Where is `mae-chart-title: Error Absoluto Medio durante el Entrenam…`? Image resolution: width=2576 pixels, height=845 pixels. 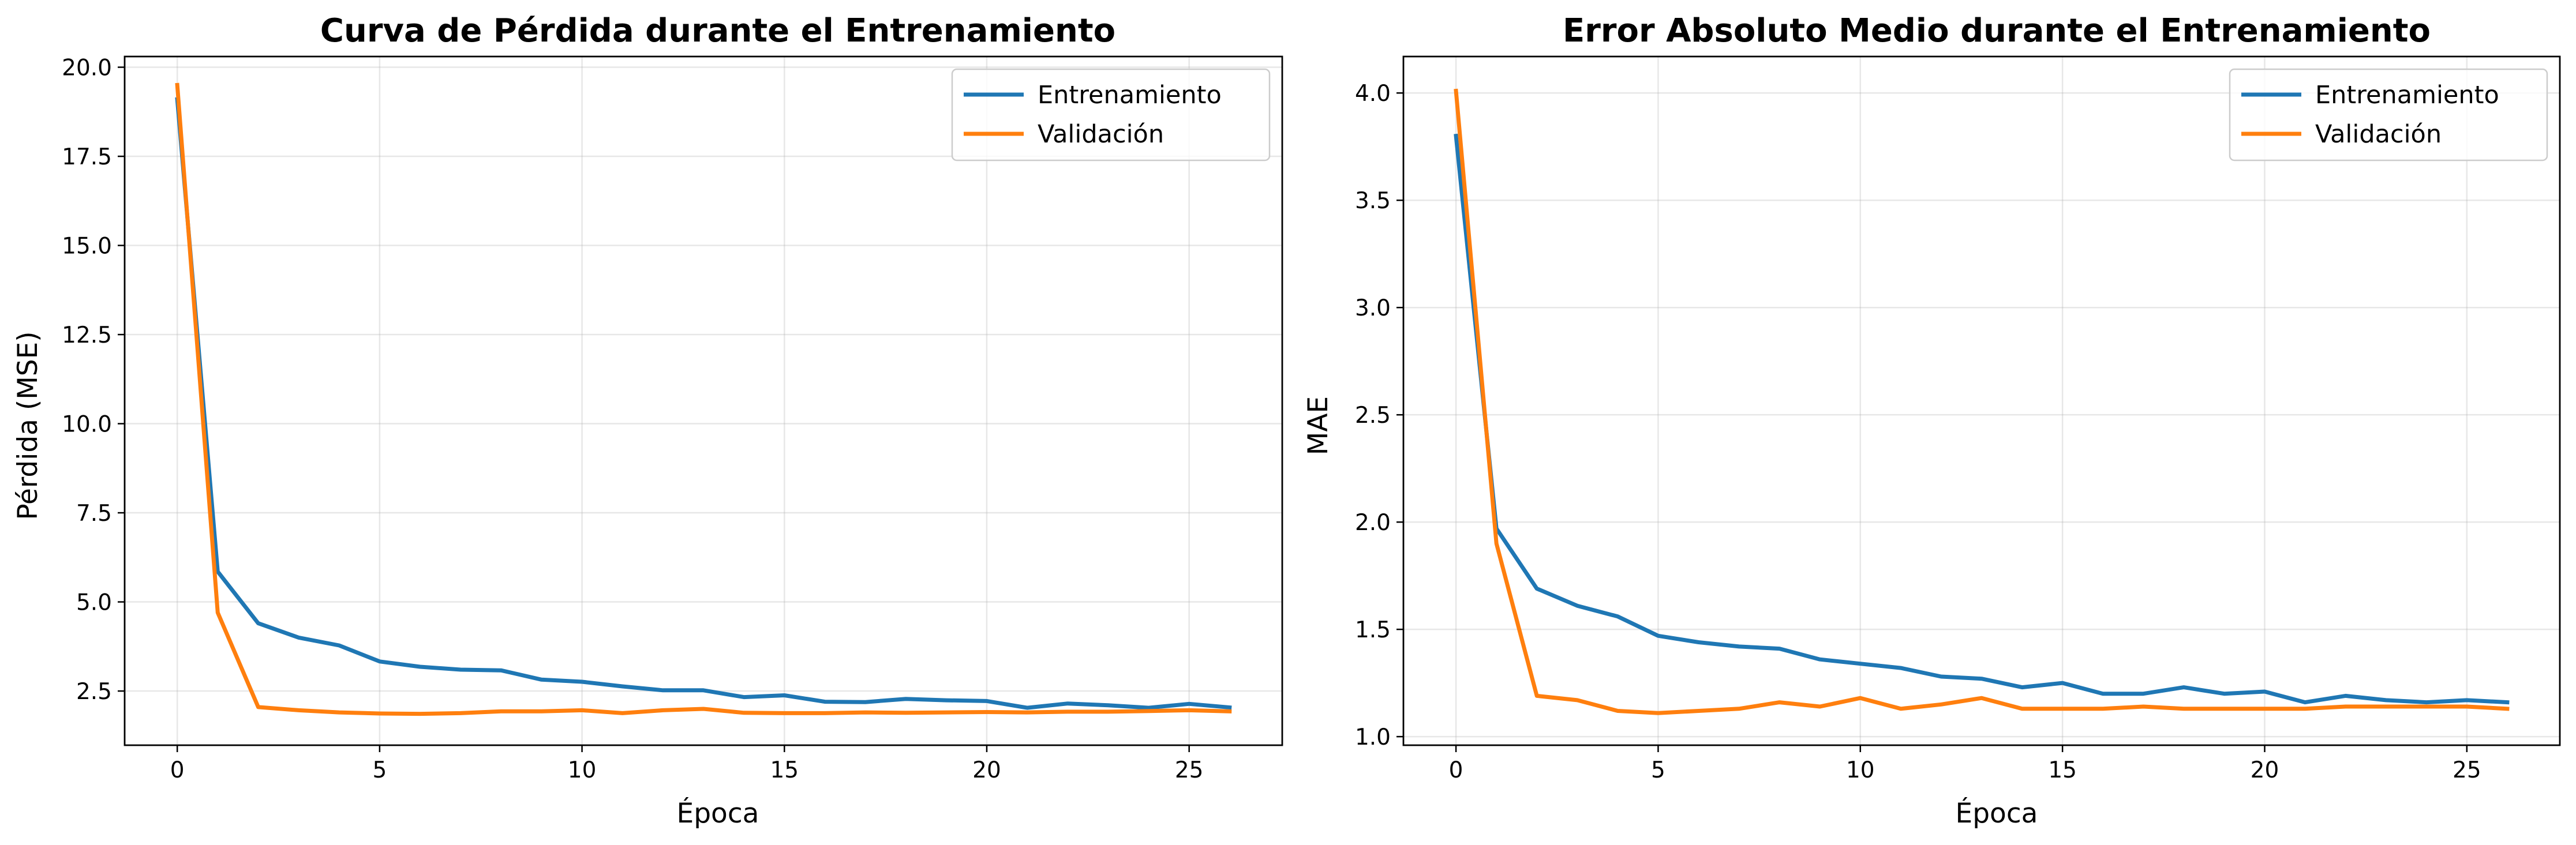
mae-chart-title: Error Absoluto Medio durante el Entrenam… is located at coordinates (1997, 31).